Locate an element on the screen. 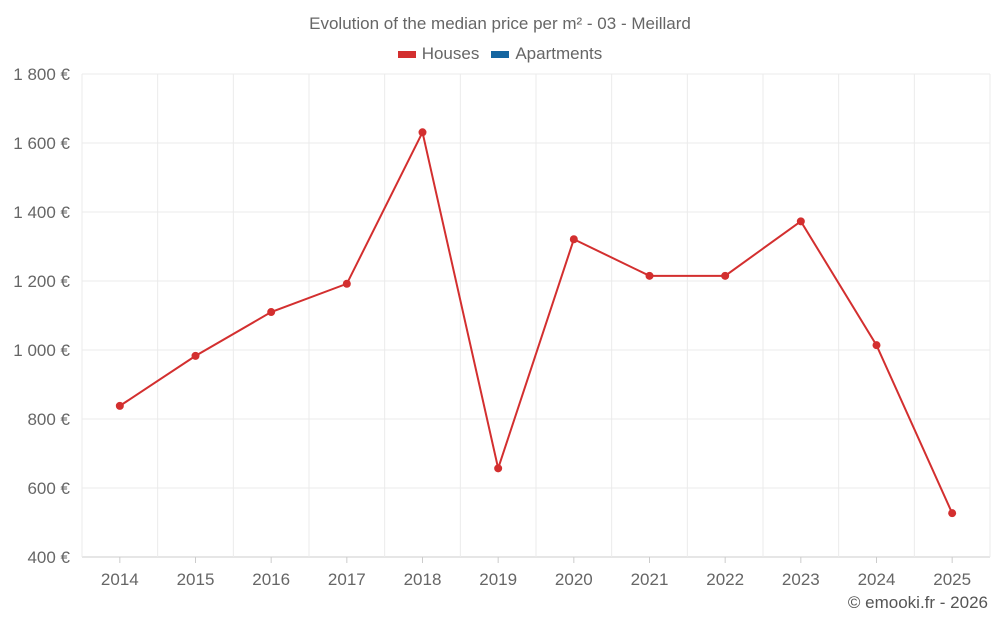 The width and height of the screenshot is (1000, 625). x-tick-label: 2015 is located at coordinates (196, 579).